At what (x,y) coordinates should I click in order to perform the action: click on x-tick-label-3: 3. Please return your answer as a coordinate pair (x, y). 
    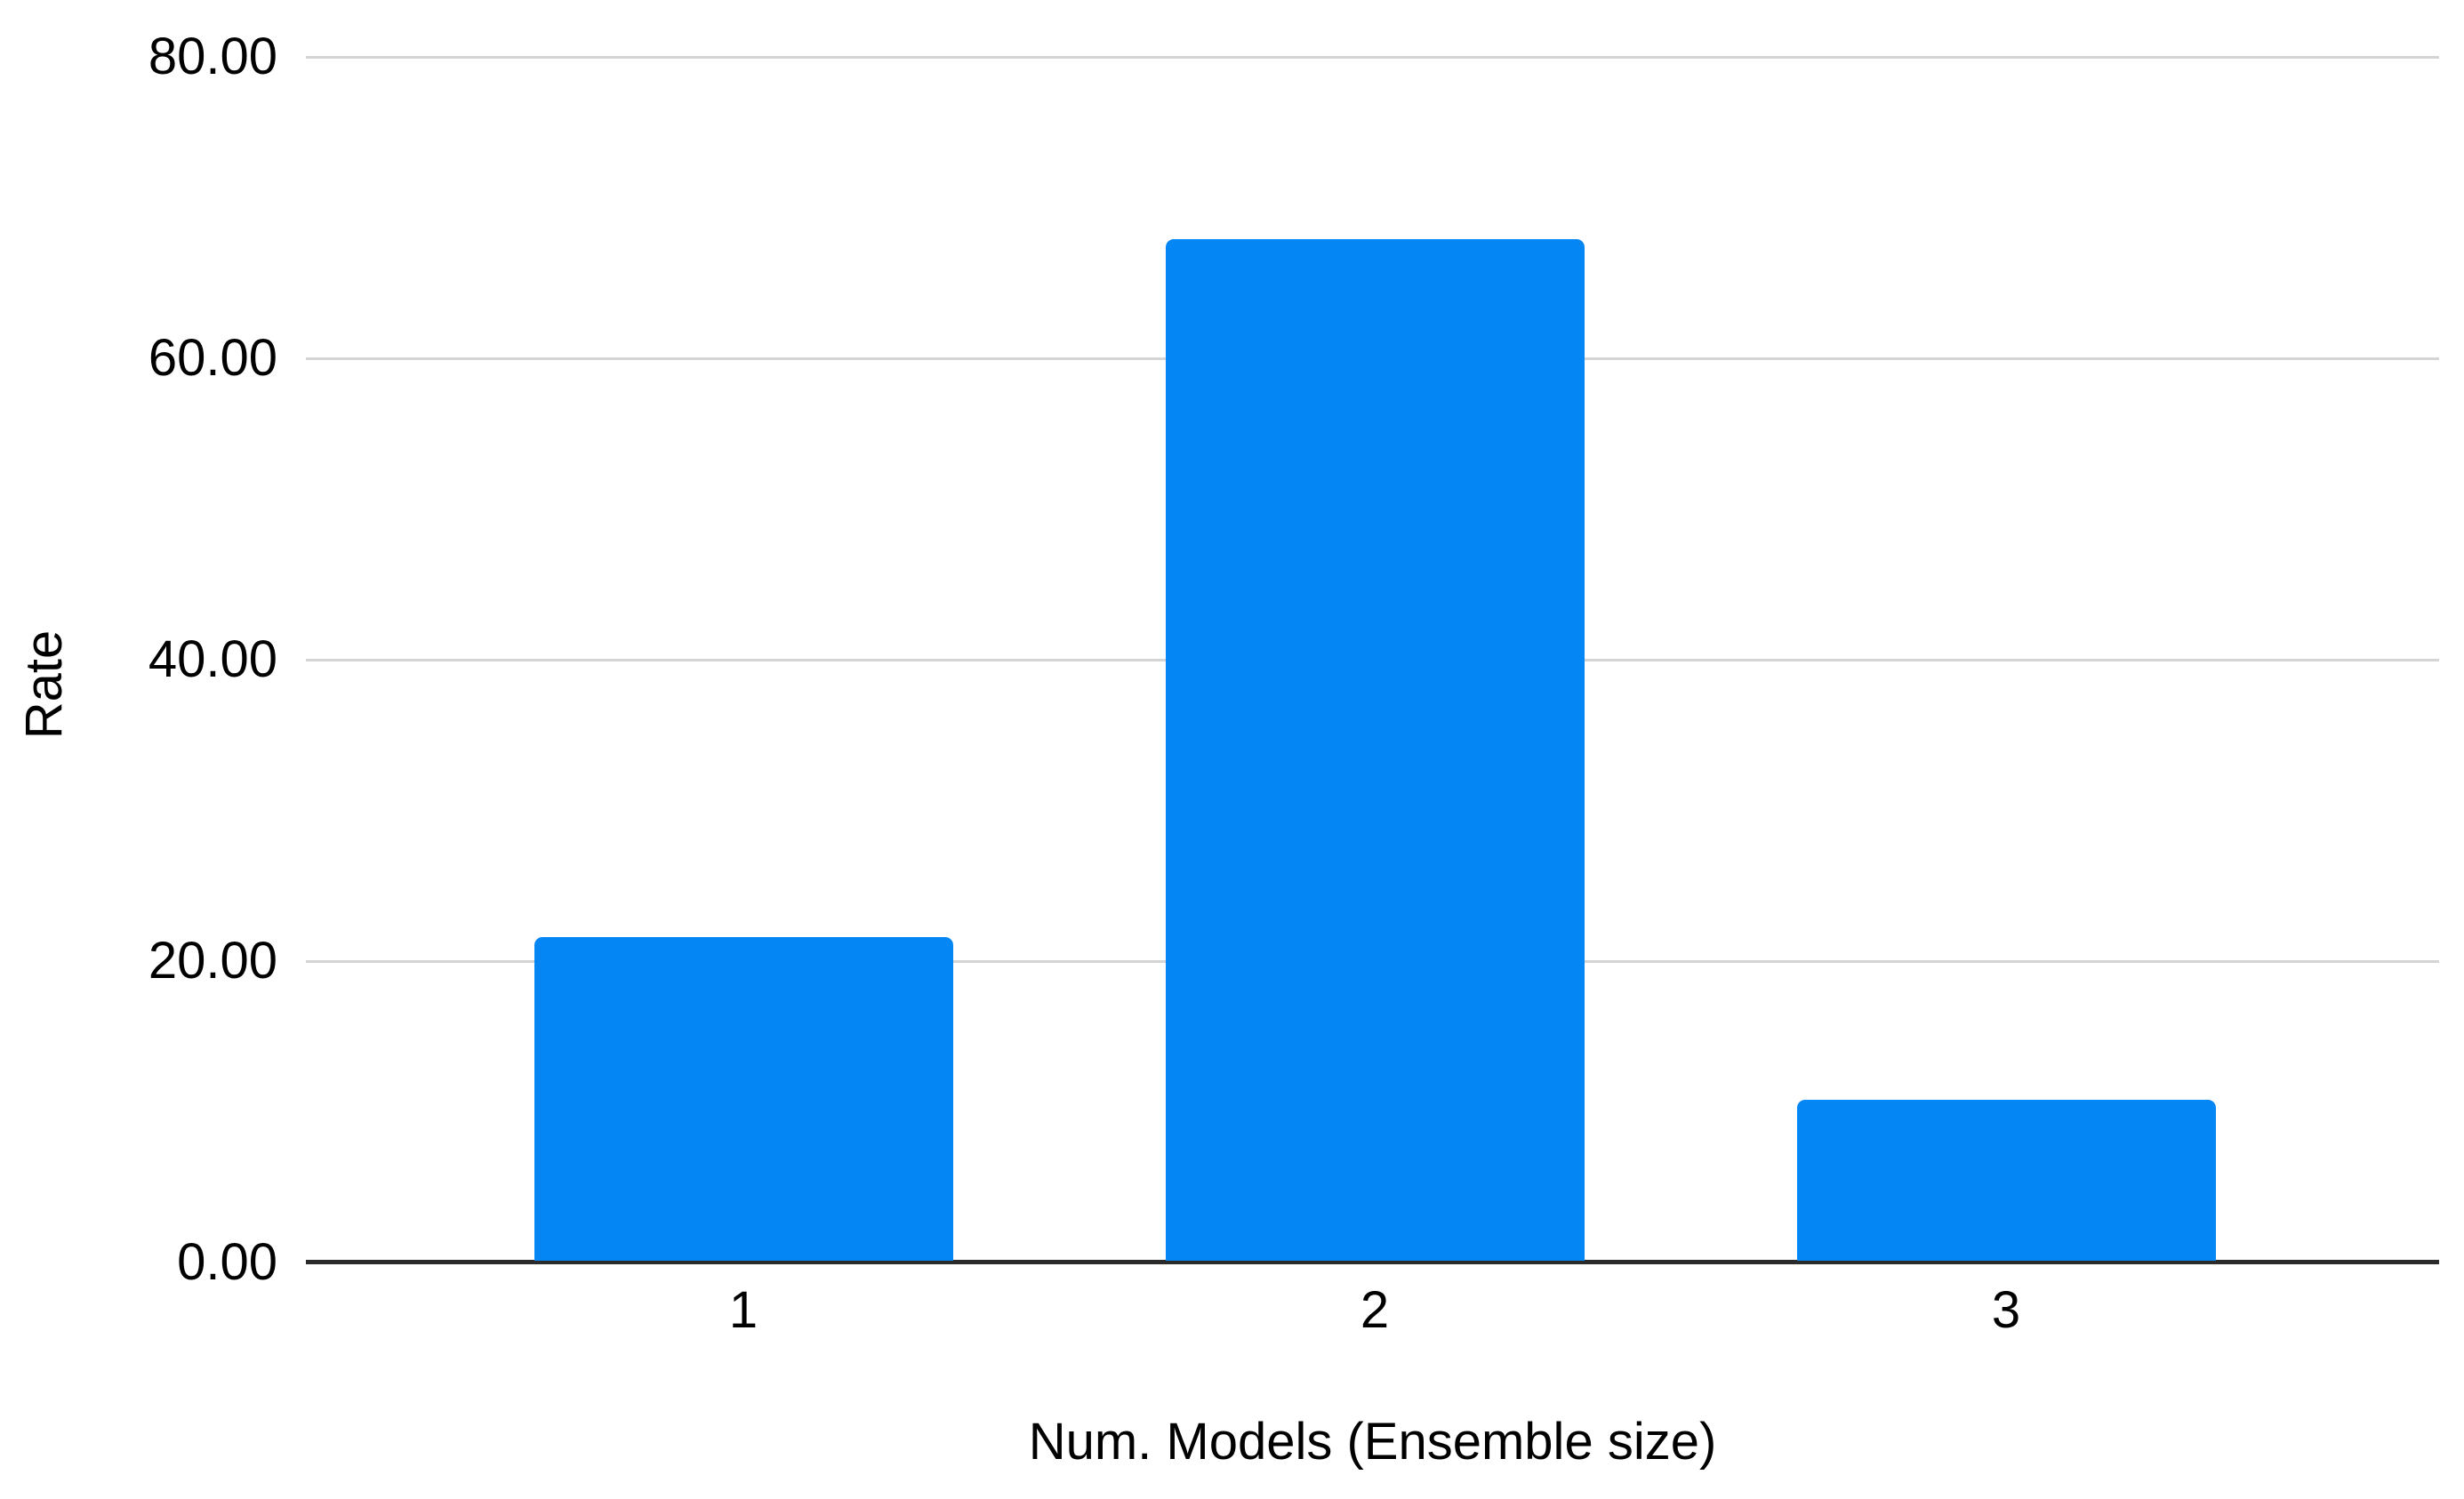
    Looking at the image, I should click on (2006, 1310).